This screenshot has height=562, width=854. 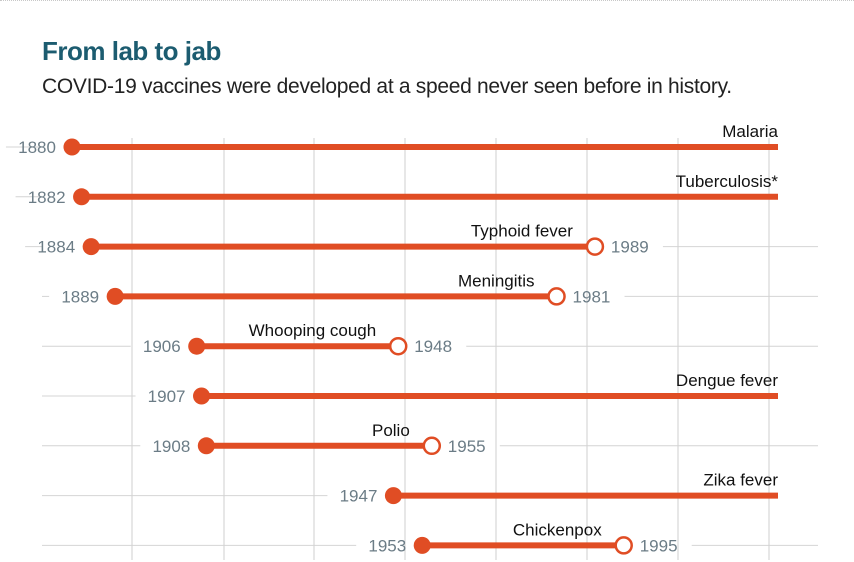 I want to click on start-year-label: 1953, so click(x=387, y=545).